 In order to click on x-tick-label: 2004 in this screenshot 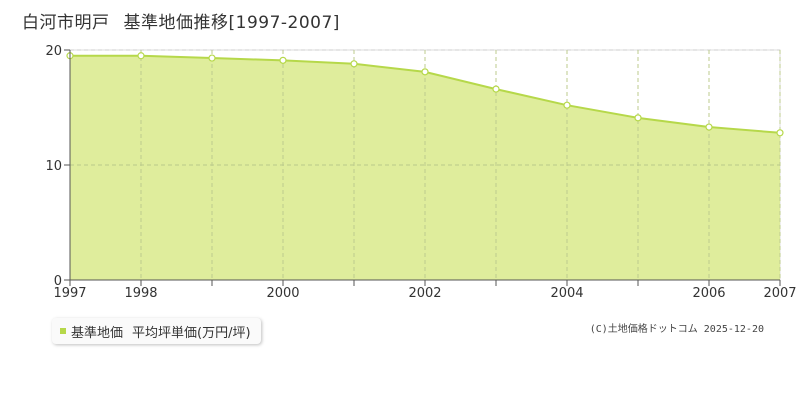, I will do `click(566, 293)`.